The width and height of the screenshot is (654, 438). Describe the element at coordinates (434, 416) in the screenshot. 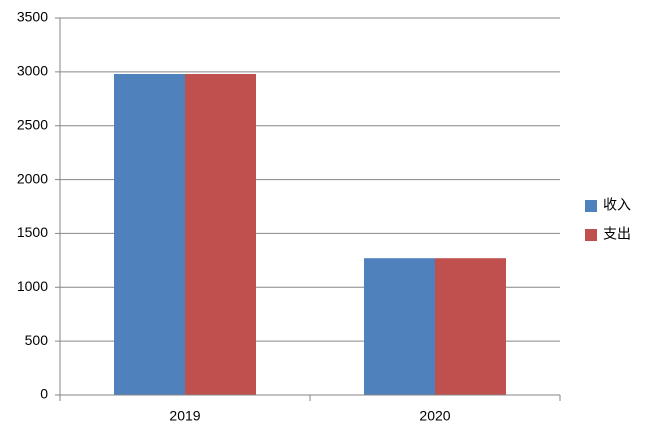

I see `x-tick-label: 2020` at that location.